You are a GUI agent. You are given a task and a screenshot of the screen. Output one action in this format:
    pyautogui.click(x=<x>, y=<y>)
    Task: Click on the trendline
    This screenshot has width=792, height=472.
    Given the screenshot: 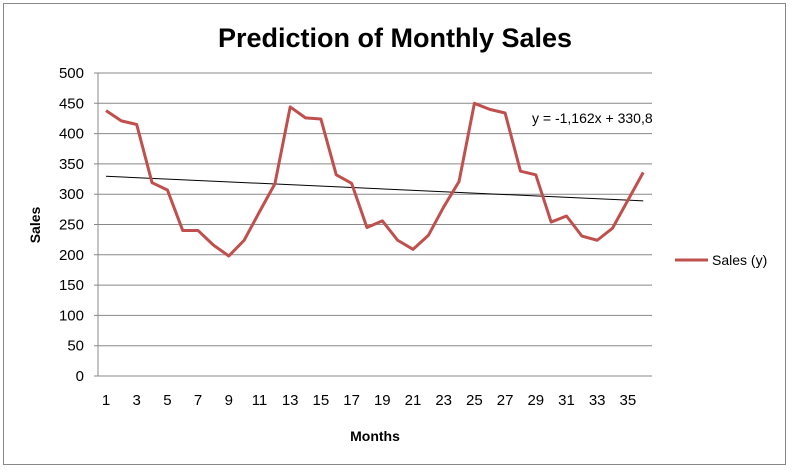 What is the action you would take?
    pyautogui.click(x=374, y=188)
    